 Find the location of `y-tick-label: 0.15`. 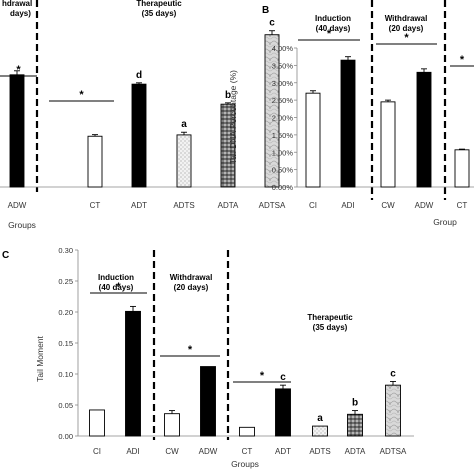

y-tick-label: 0.15 is located at coordinates (65, 343).